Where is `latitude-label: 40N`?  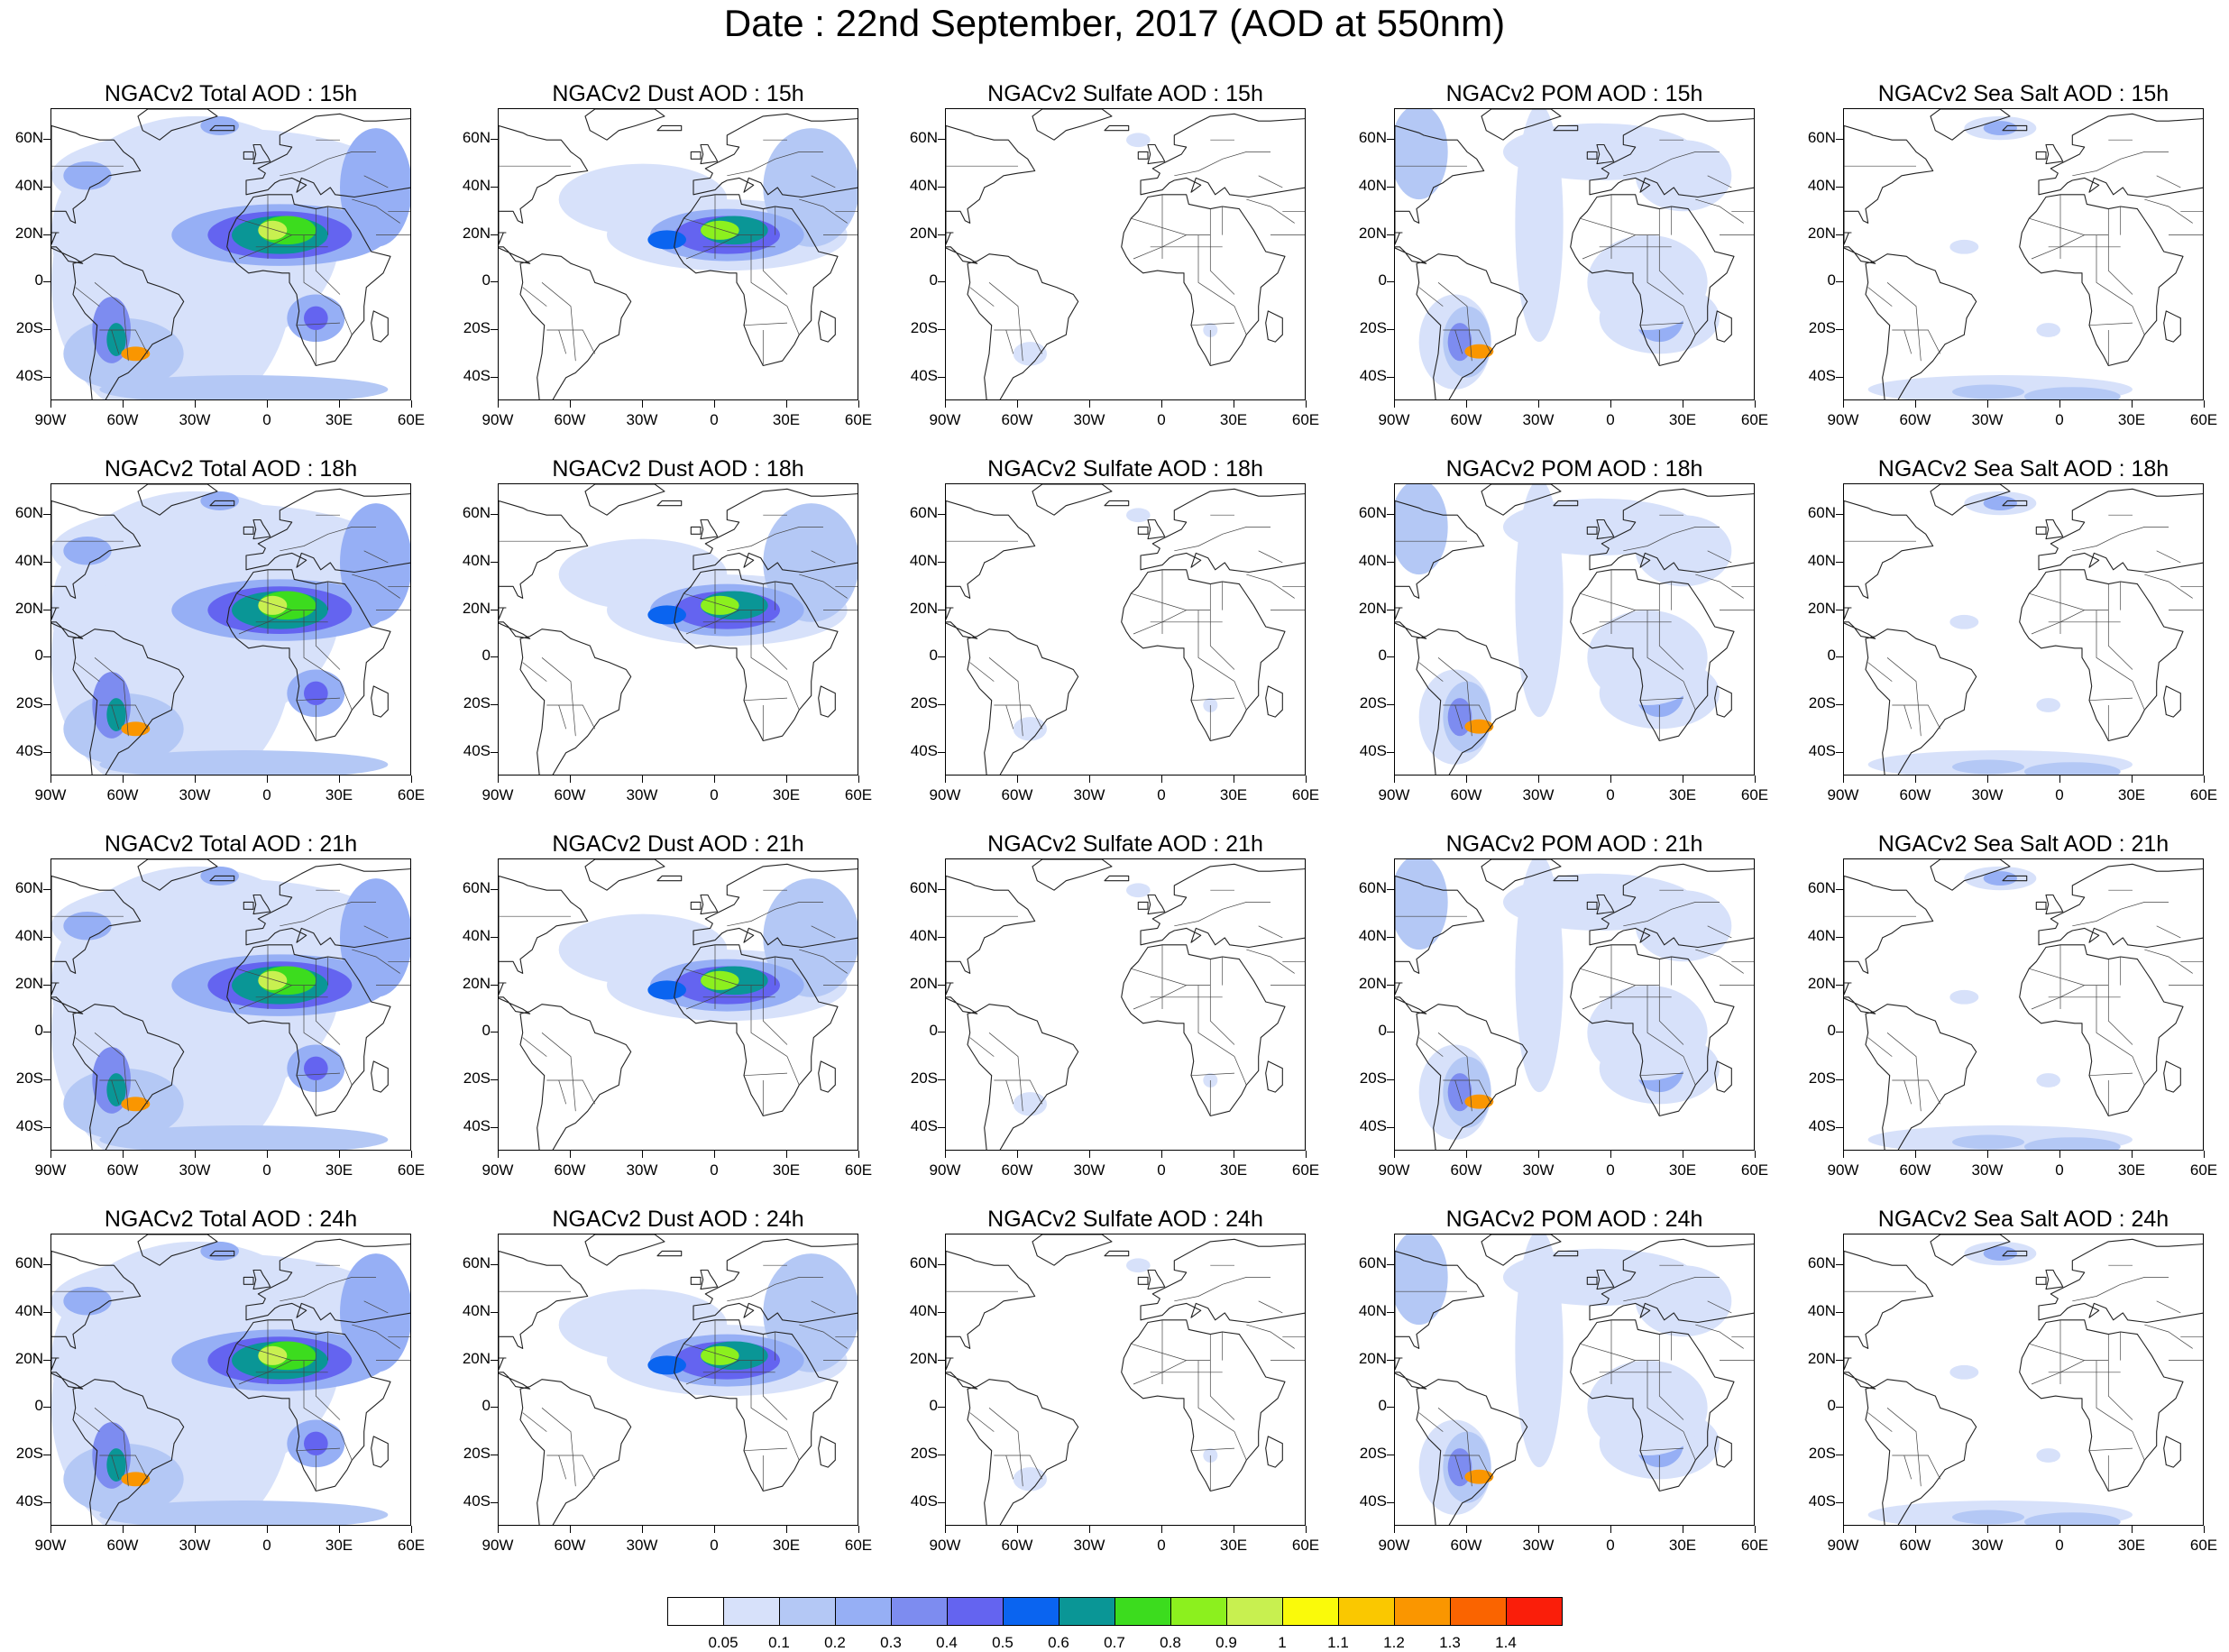 latitude-label: 40N is located at coordinates (923, 935).